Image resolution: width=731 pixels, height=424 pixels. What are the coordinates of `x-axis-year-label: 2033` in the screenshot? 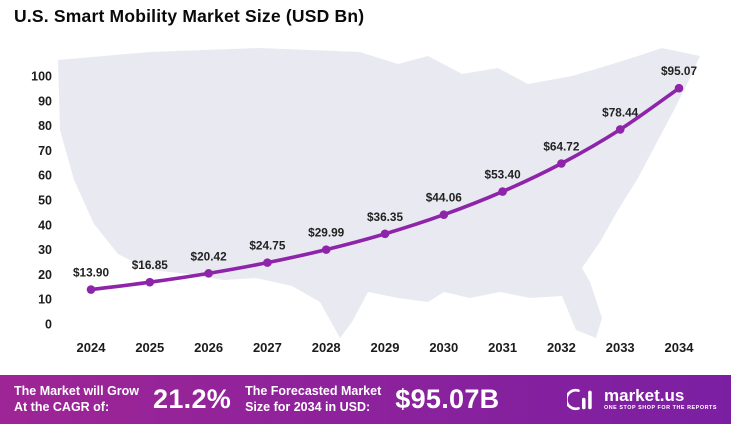 It's located at (620, 347).